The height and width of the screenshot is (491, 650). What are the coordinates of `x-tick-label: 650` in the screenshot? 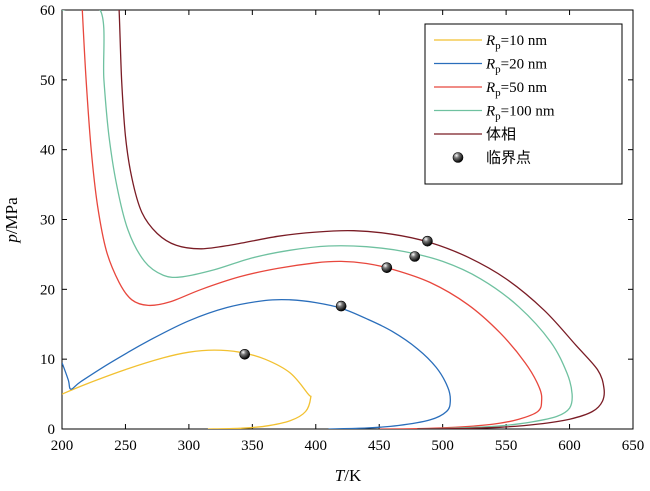 It's located at (633, 446).